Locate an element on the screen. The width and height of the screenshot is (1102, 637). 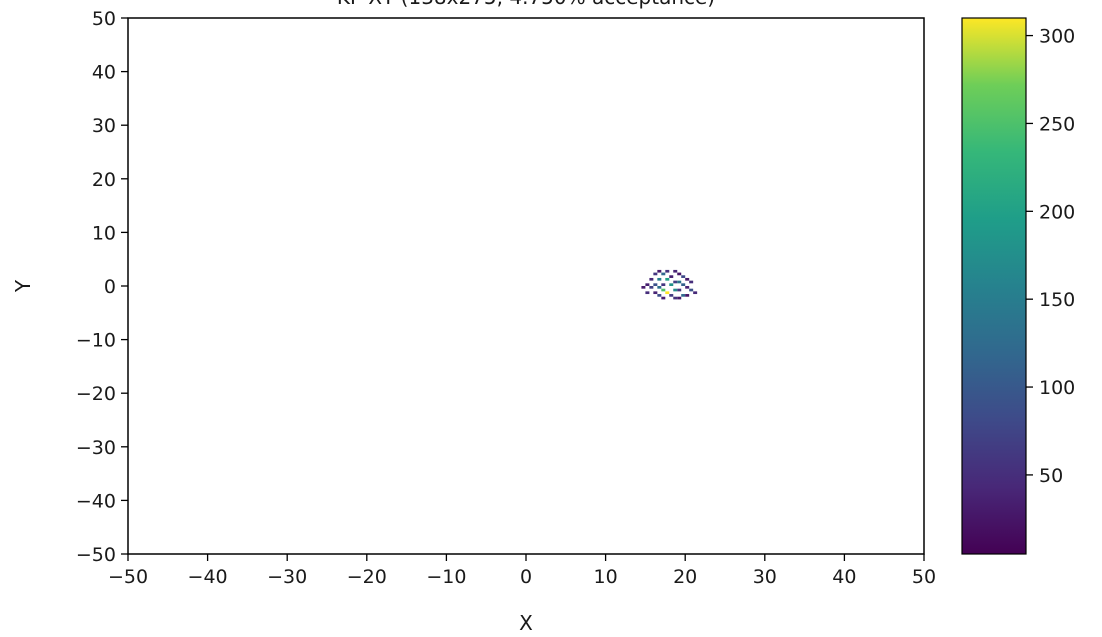
x-tick-label: 10 is located at coordinates (606, 577).